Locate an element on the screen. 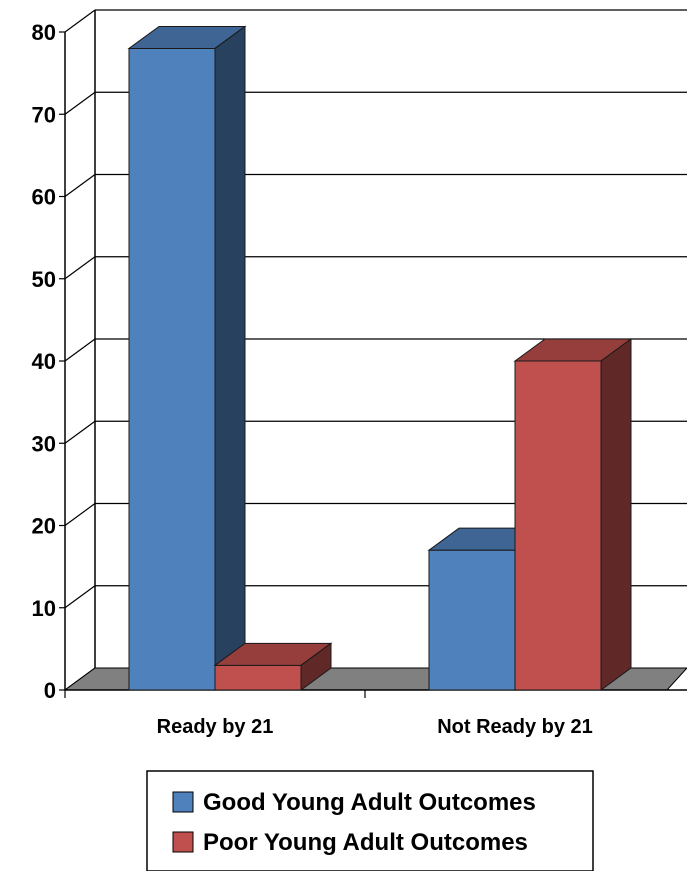 The width and height of the screenshot is (687, 871). y-tick-label: 20 is located at coordinates (44, 526).